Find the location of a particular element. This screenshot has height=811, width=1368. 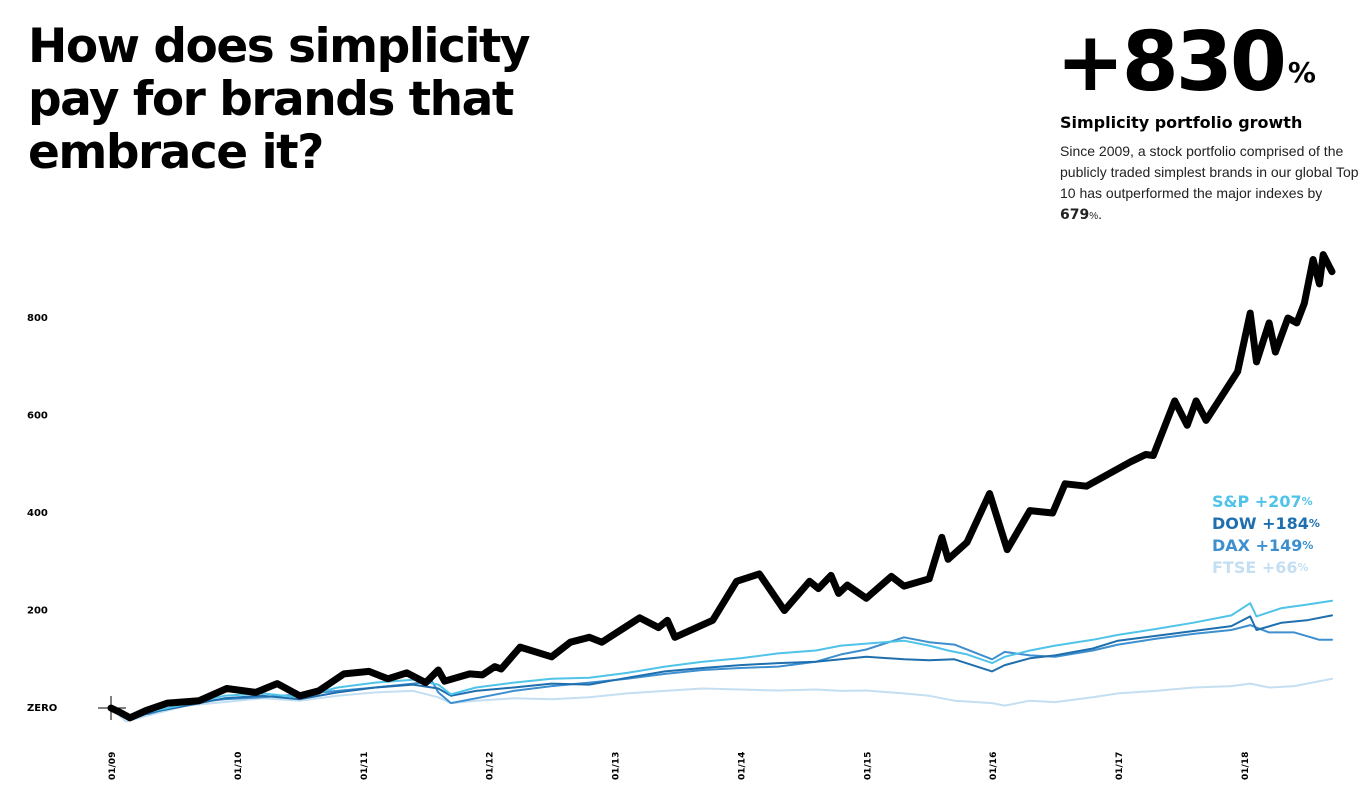

chart-legend: S&P +207% DOW +184% DAX +149% FTSE +66% is located at coordinates (1266, 535).